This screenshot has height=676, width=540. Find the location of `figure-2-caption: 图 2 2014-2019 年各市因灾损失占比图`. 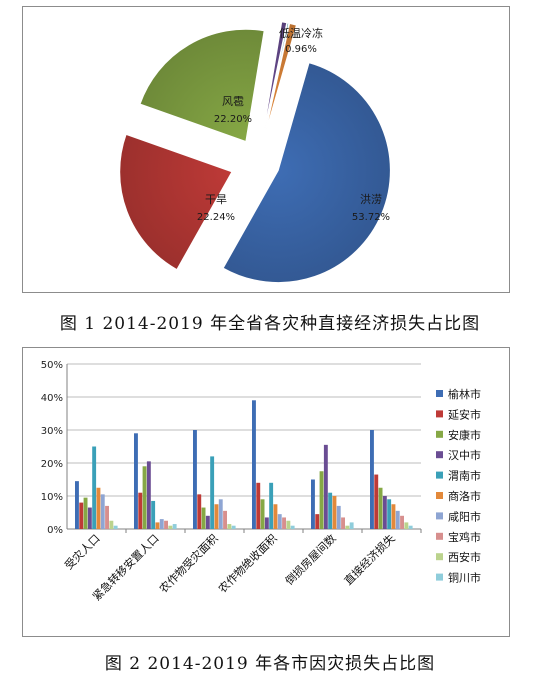

figure-2-caption: 图 2 2014-2019 年各市因灾损失占比图 is located at coordinates (270, 664).